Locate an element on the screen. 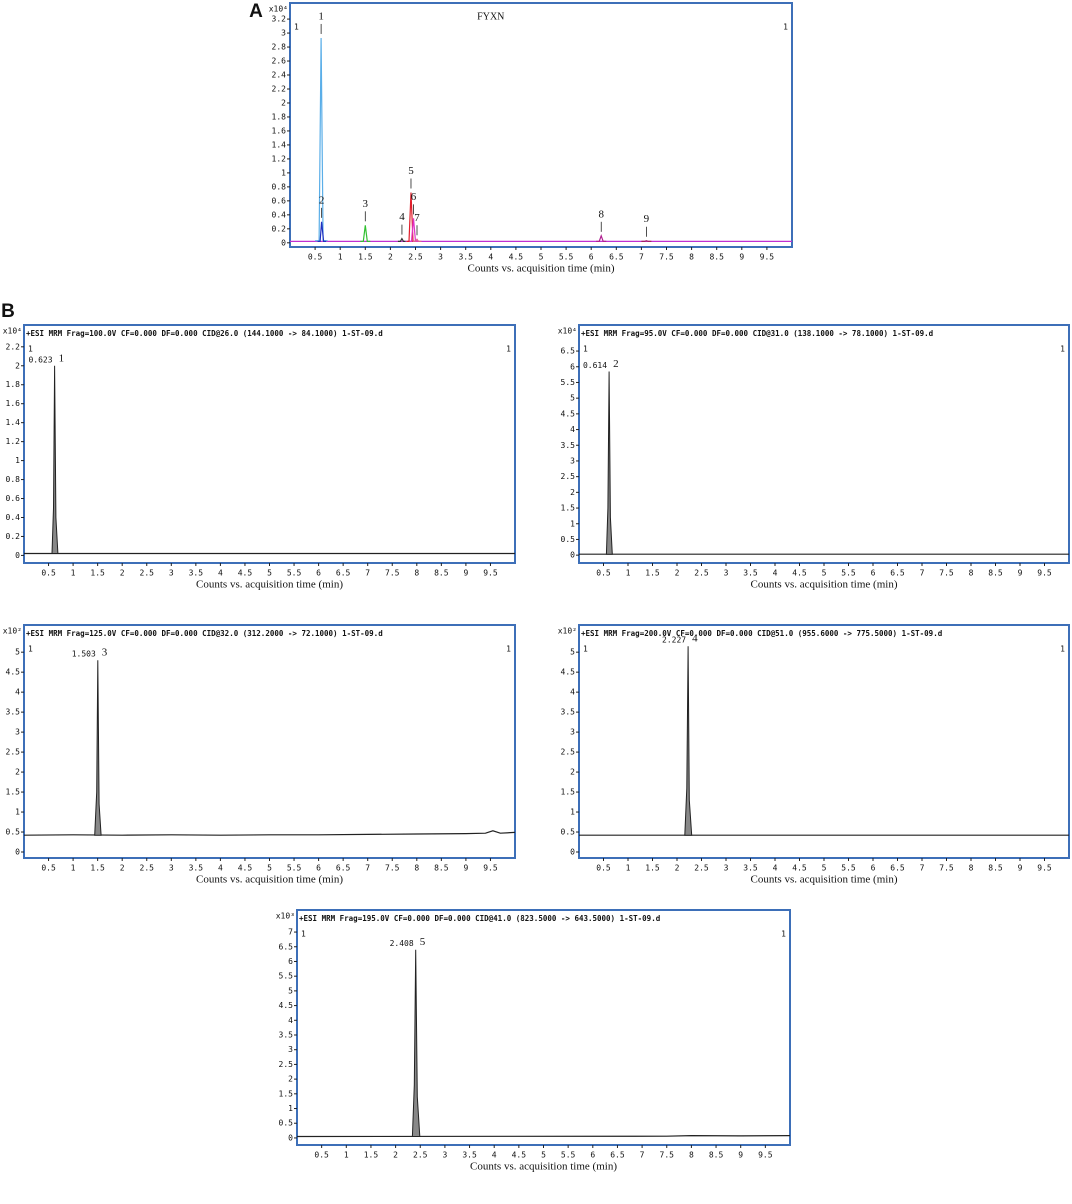 The image size is (1072, 1204). x-tick-label: 1.5 is located at coordinates (365, 257).